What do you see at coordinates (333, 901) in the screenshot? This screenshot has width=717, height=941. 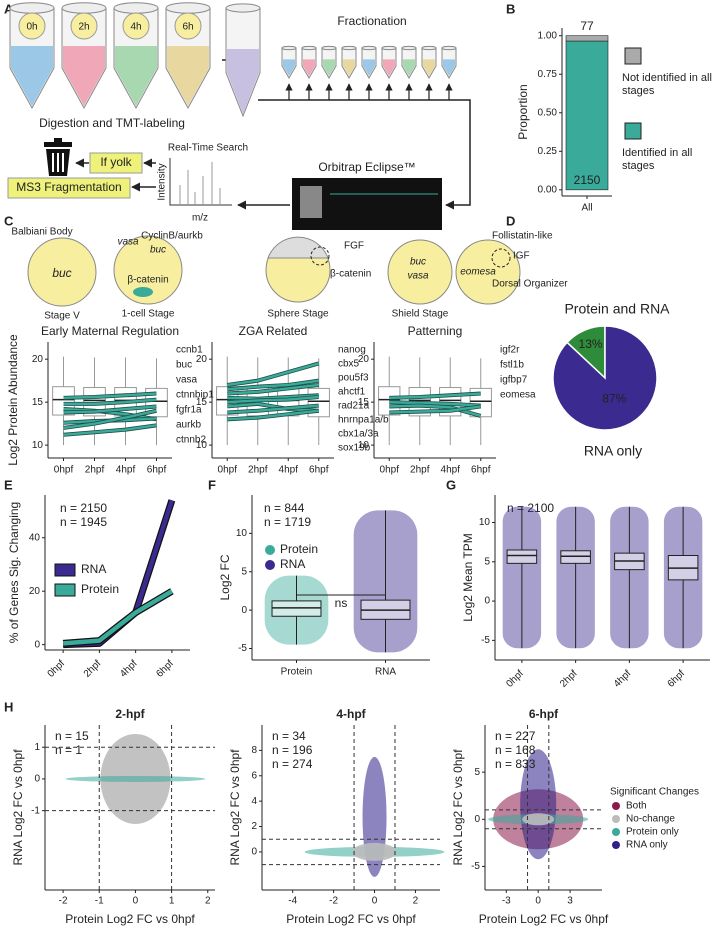 I see `x-tick-label: -2` at bounding box center [333, 901].